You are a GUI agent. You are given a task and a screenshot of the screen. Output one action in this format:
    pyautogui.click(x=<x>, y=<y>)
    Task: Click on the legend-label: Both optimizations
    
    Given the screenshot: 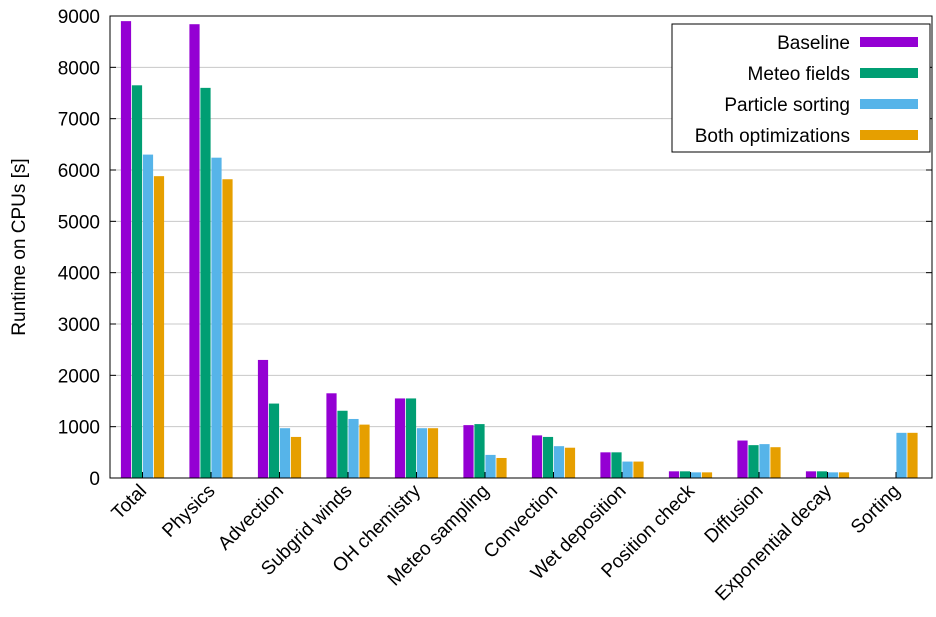 What is the action you would take?
    pyautogui.click(x=772, y=136)
    